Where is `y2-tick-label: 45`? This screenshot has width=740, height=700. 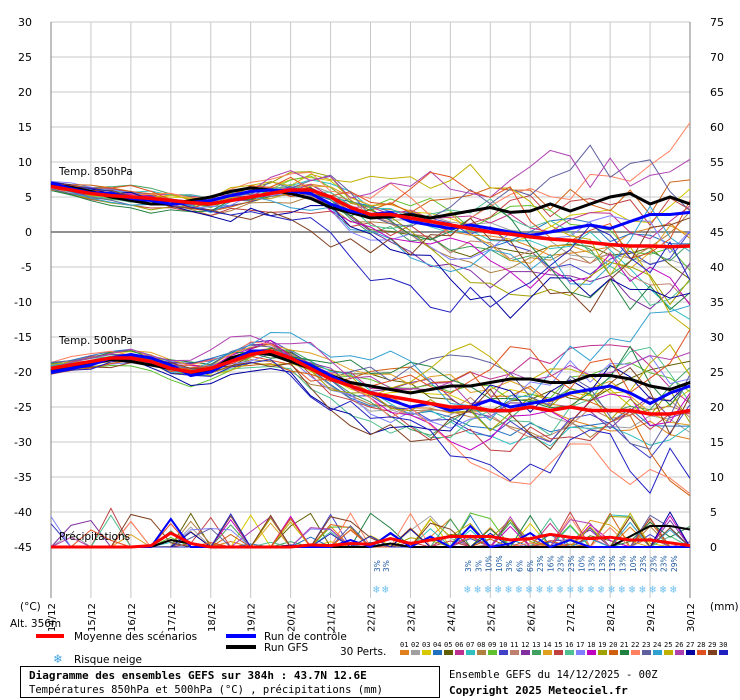 y2-tick-label: 45 is located at coordinates (717, 232).